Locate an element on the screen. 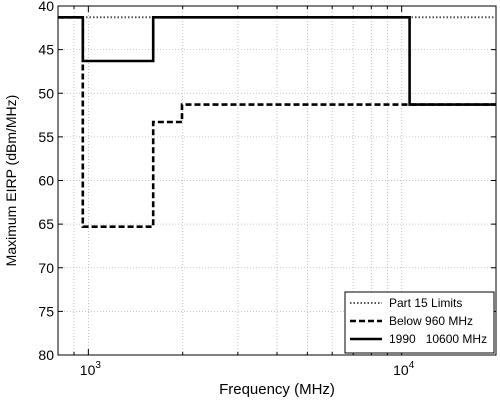 This screenshot has height=407, width=500. y-tick-label: 55 is located at coordinates (46, 137).